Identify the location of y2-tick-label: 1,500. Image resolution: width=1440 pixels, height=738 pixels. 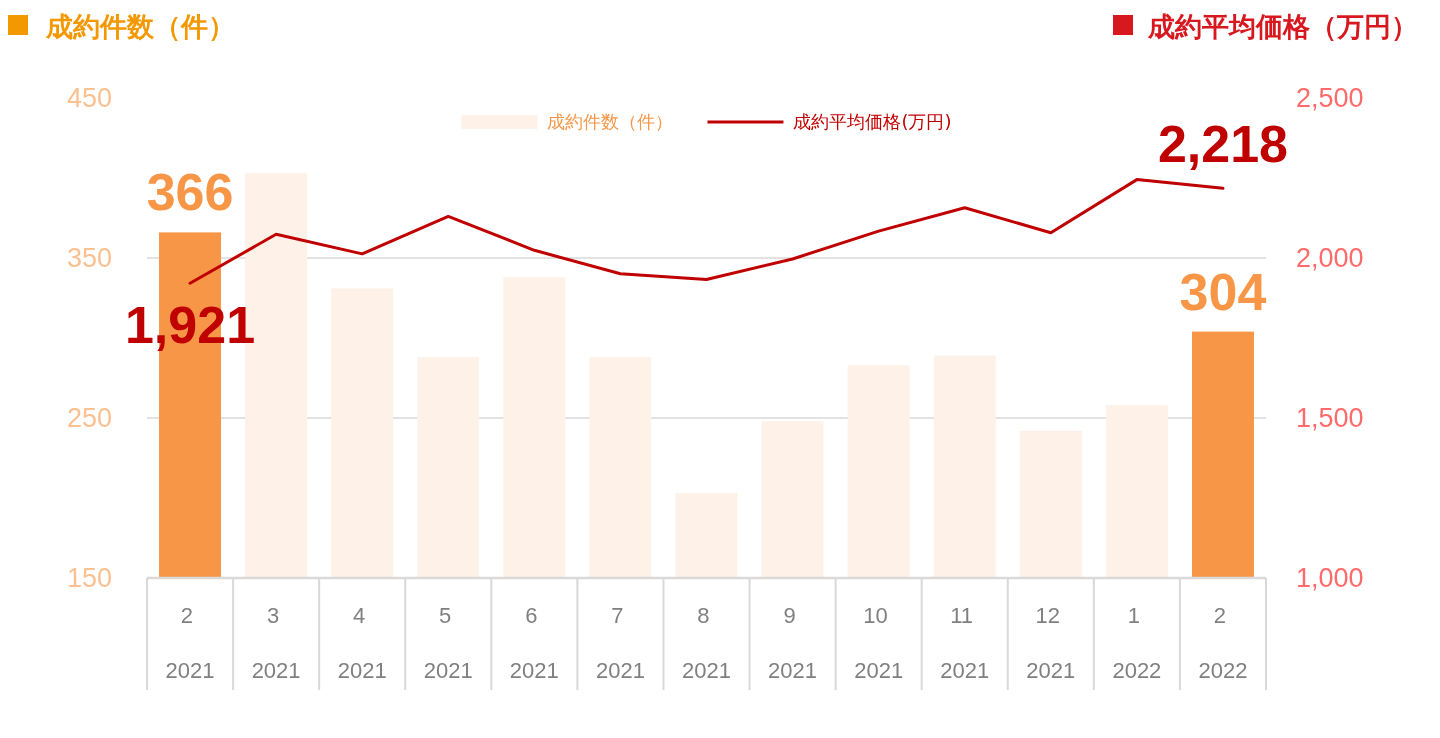
(1330, 418).